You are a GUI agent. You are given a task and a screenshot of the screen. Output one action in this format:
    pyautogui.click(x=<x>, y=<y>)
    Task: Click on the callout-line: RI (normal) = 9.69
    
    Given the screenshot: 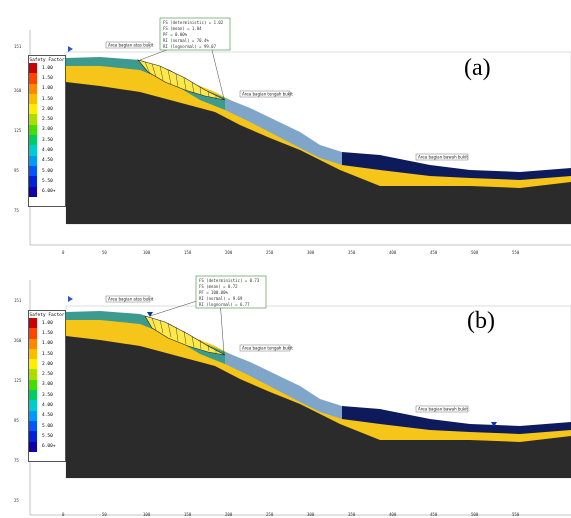 What is the action you would take?
    pyautogui.click(x=221, y=298)
    